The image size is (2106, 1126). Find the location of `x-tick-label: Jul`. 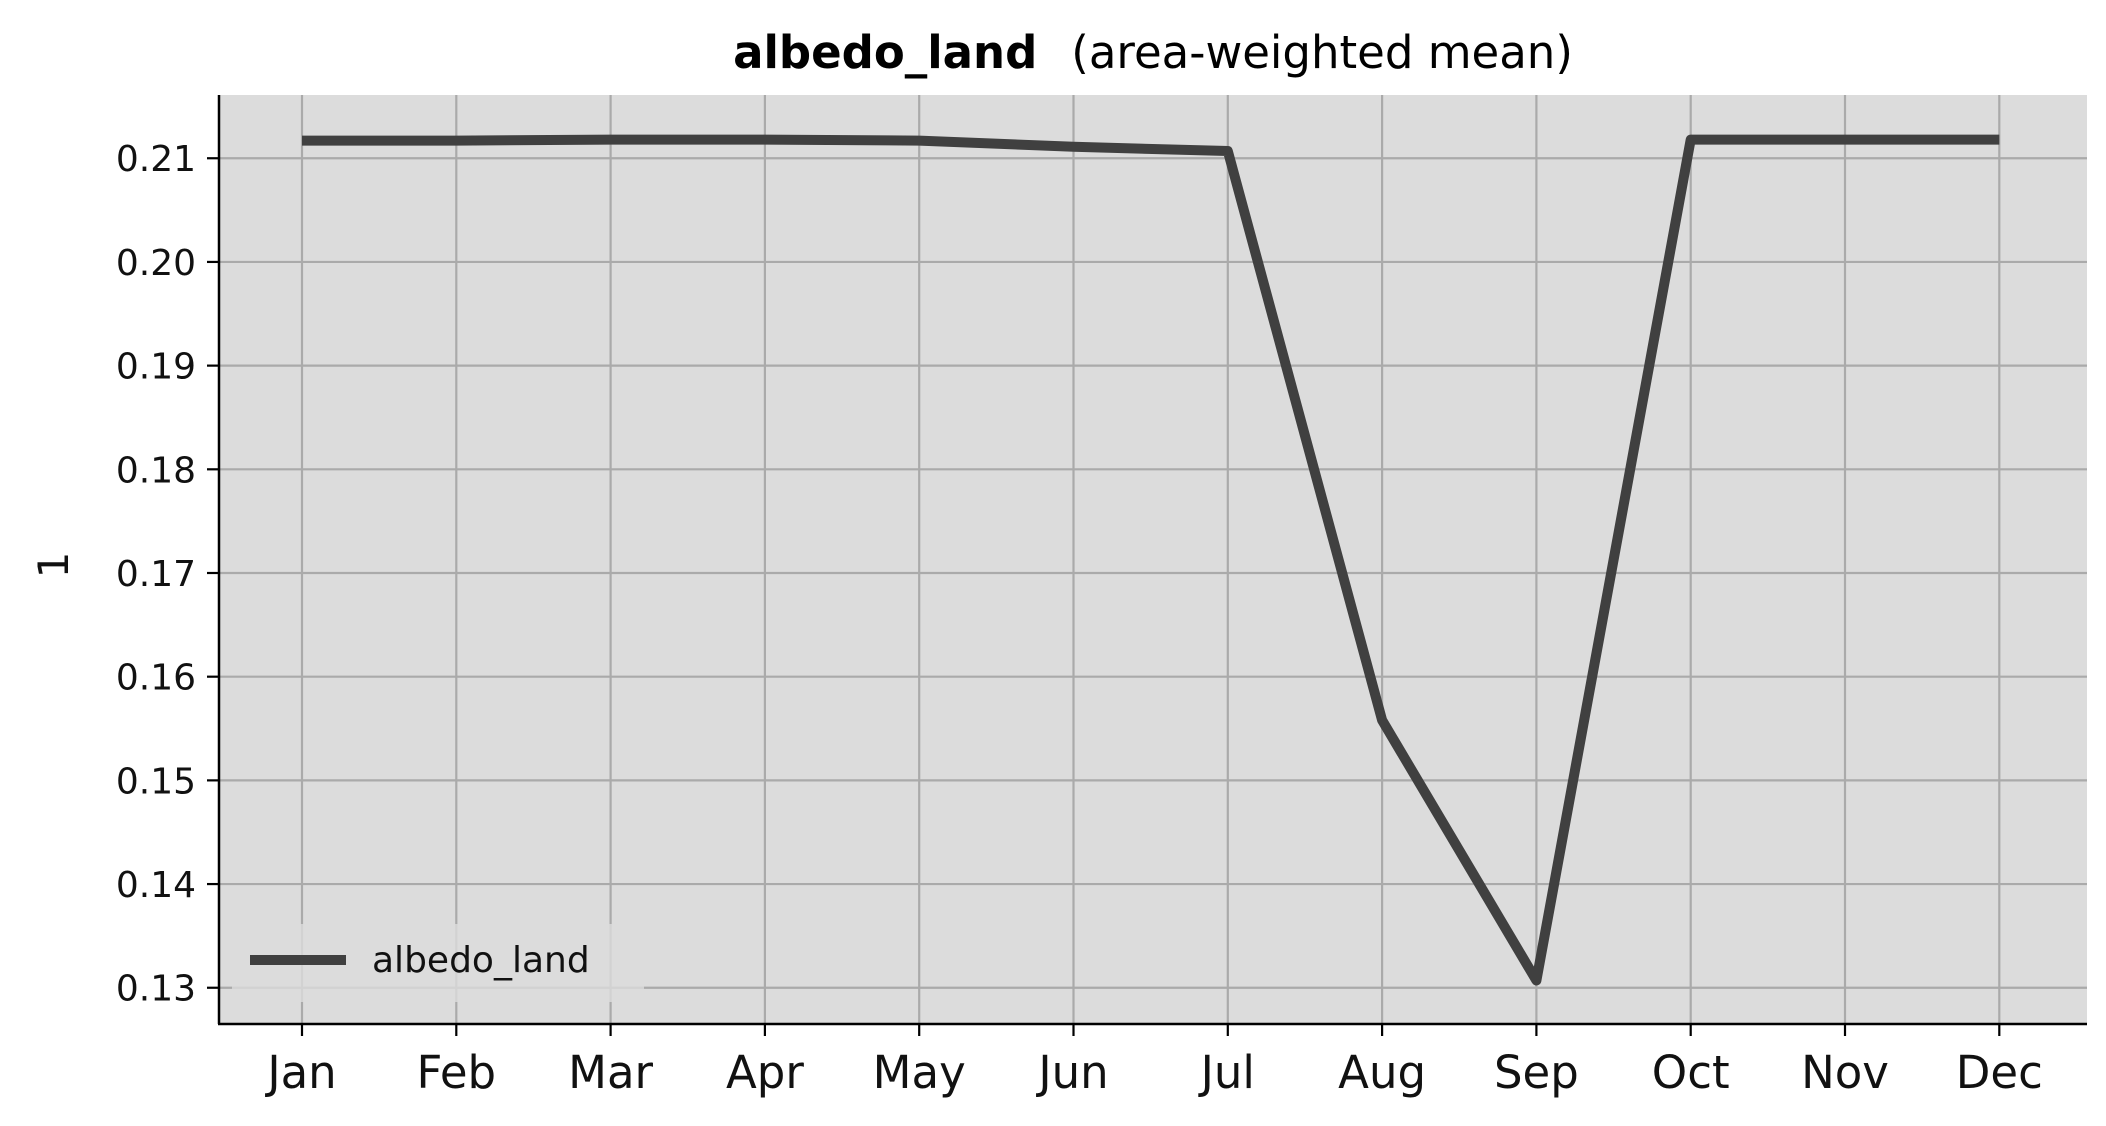

x-tick-label: Jul is located at coordinates (1226, 1072).